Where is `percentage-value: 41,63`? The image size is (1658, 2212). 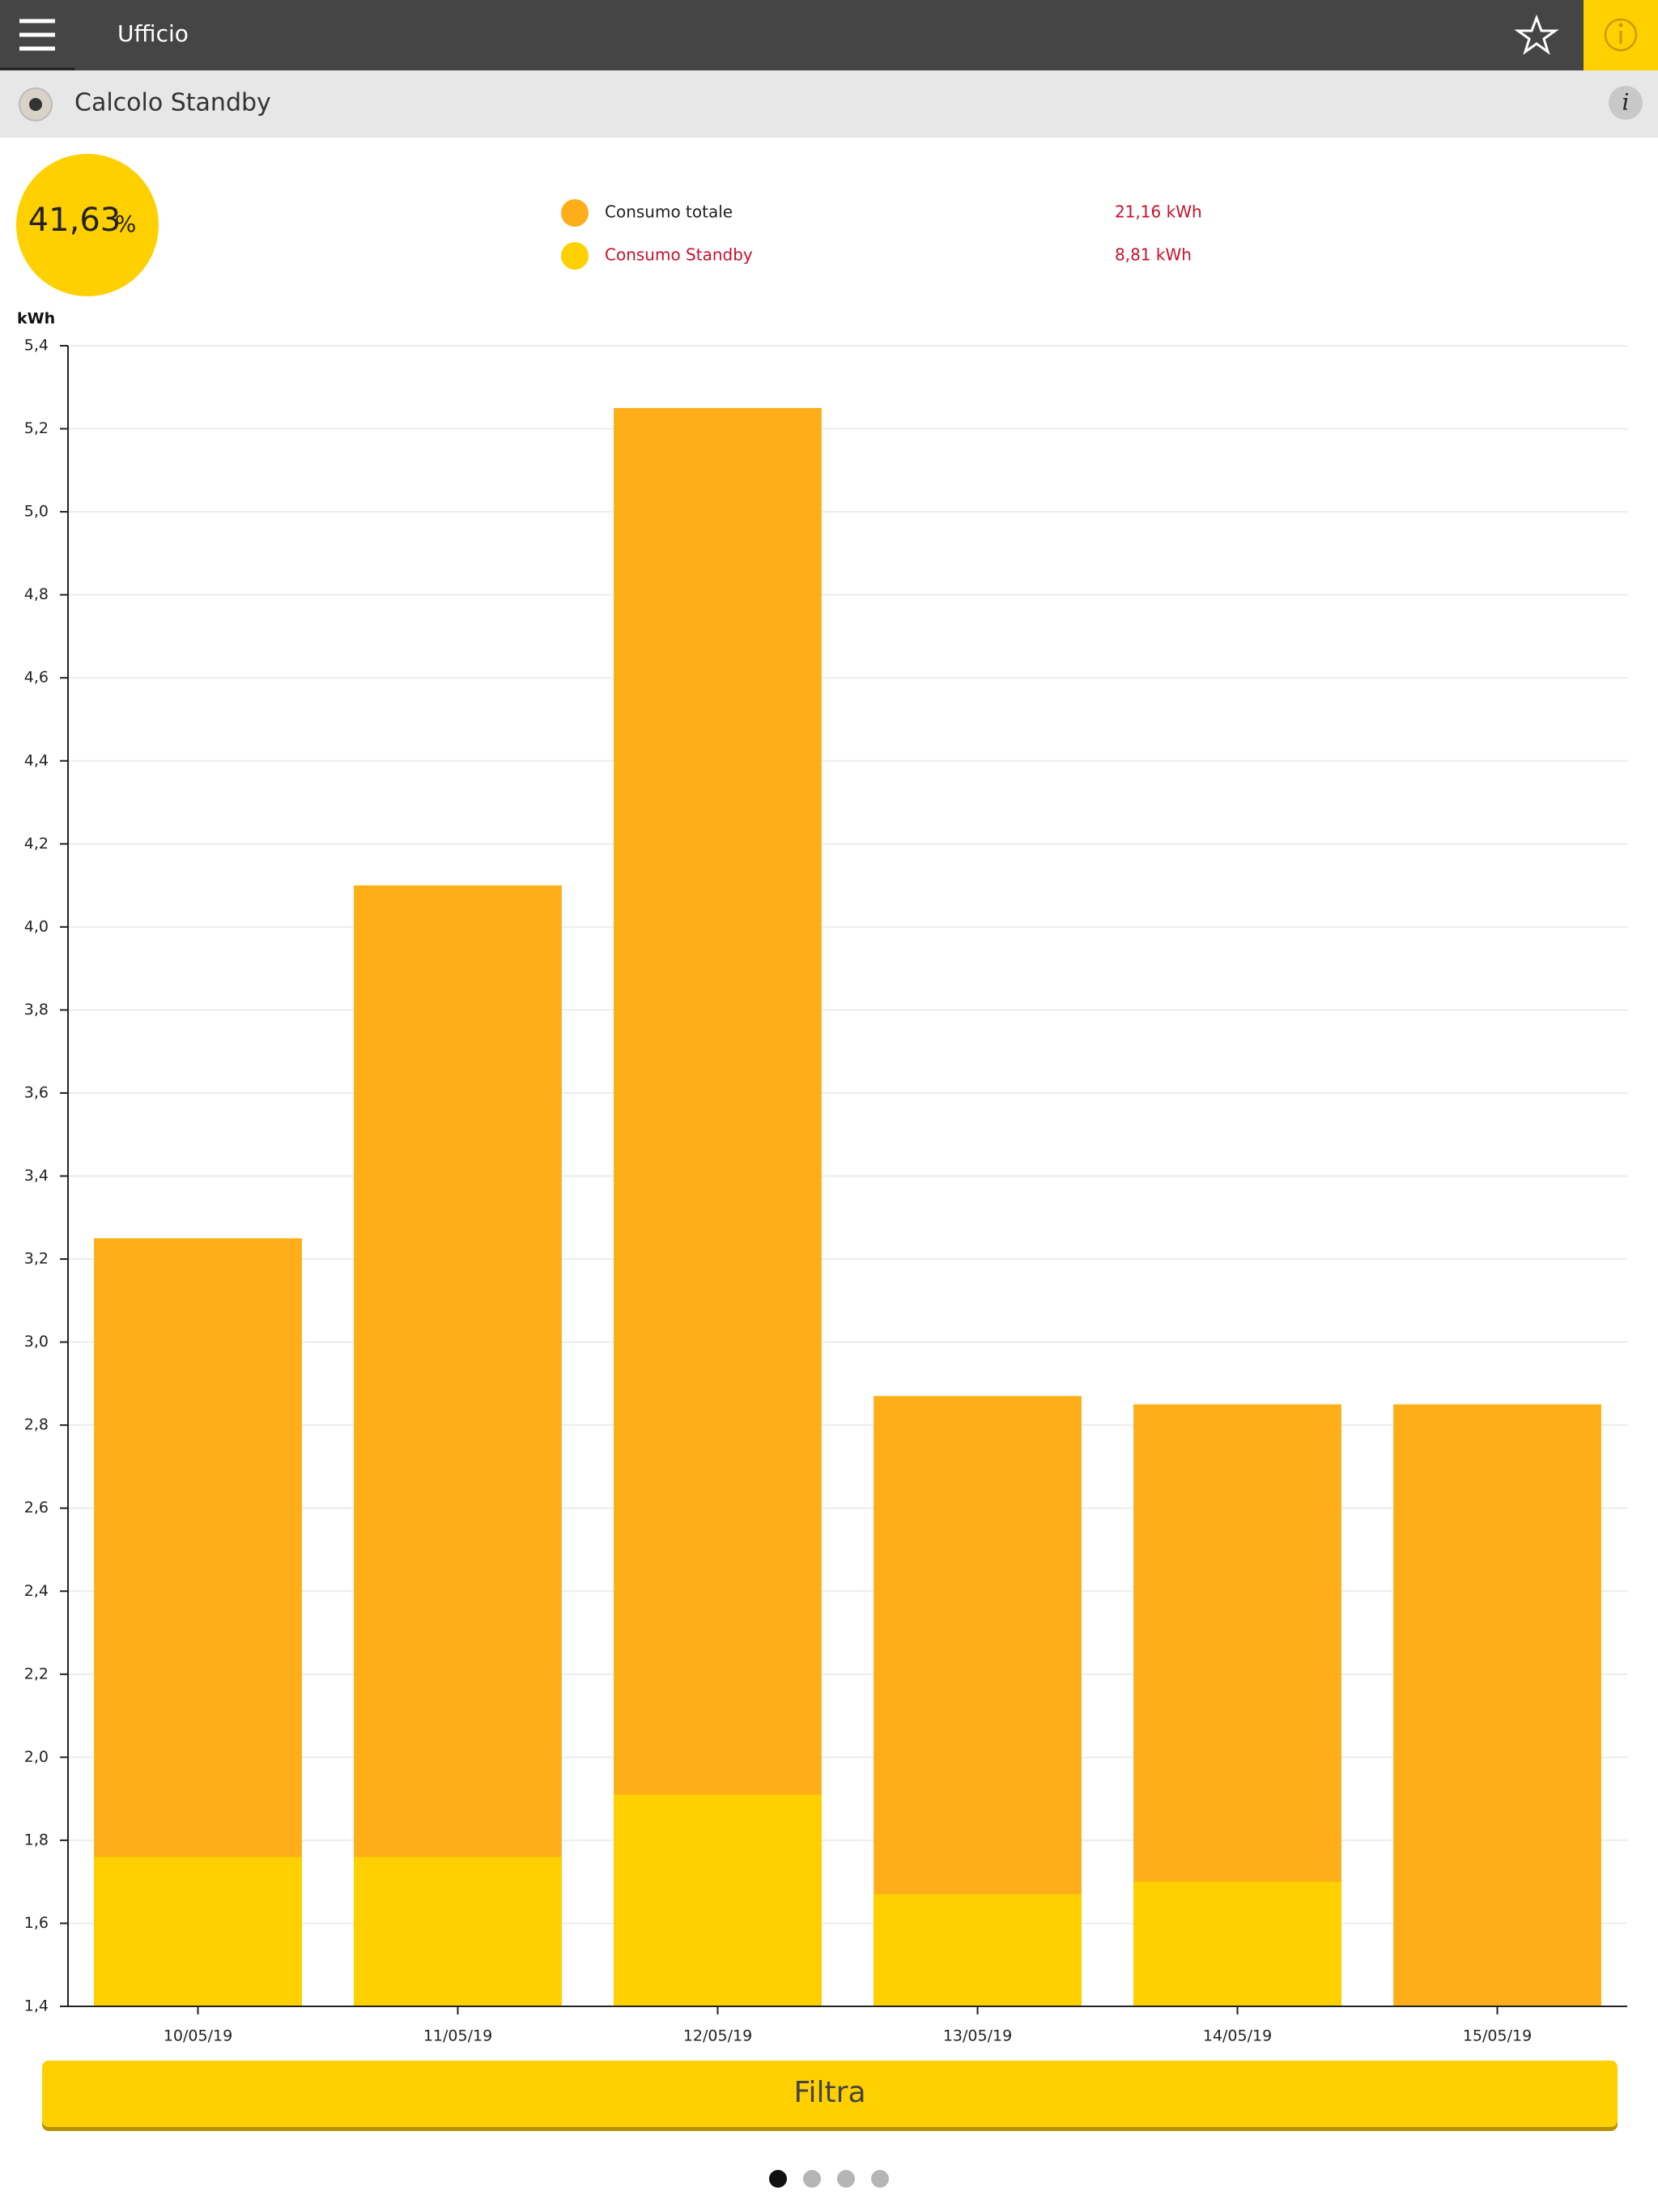
percentage-value: 41,63 is located at coordinates (74, 221).